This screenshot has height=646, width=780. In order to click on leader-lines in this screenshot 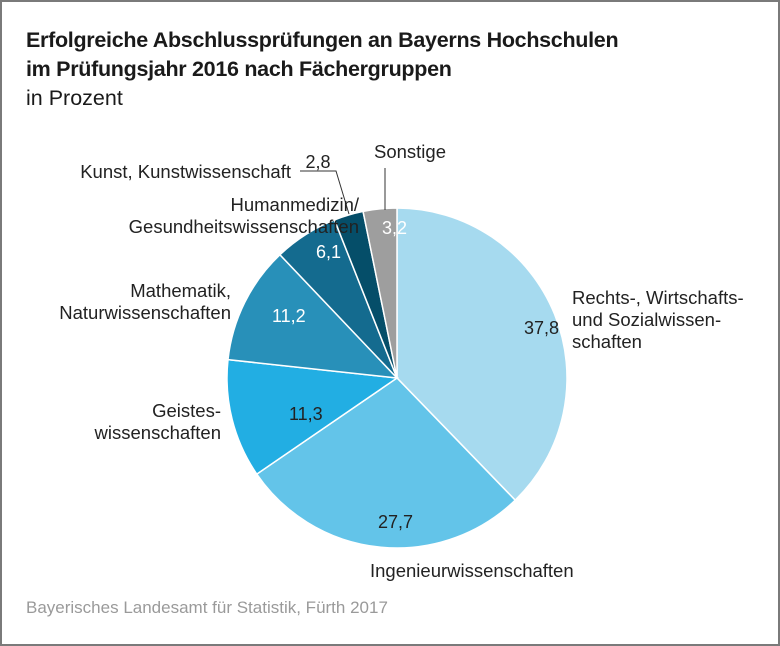, I will do `click(343, 191)`.